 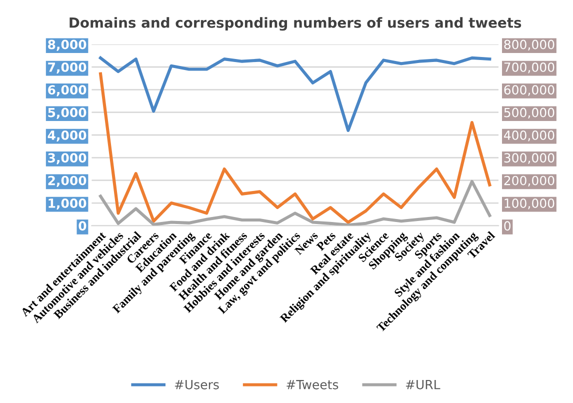 What do you see at coordinates (312, 385) in the screenshot?
I see `legend-label: #Tweets` at bounding box center [312, 385].